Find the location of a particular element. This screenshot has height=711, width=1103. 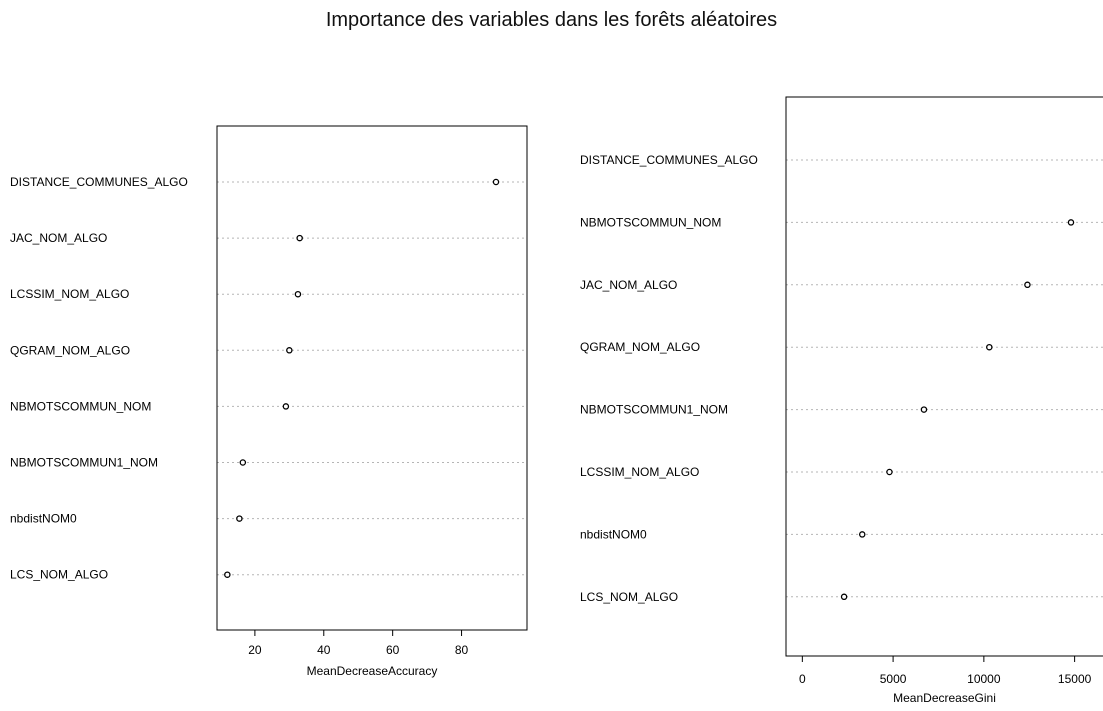

x-tick-label: 5000 is located at coordinates (893, 679).